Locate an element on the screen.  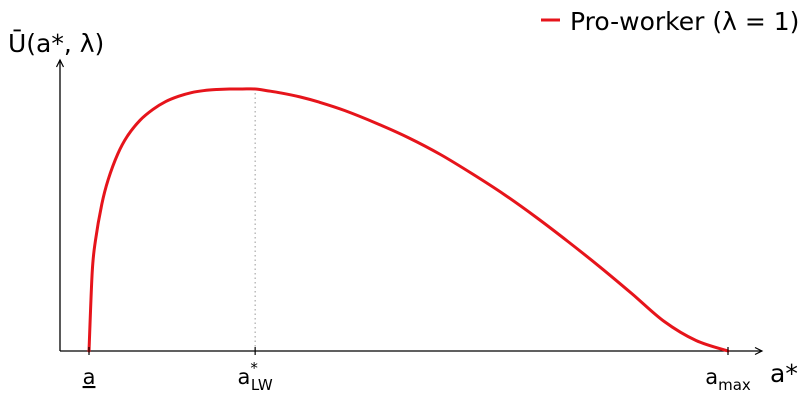
x-tick-label-2: amax is located at coordinates (728, 379).